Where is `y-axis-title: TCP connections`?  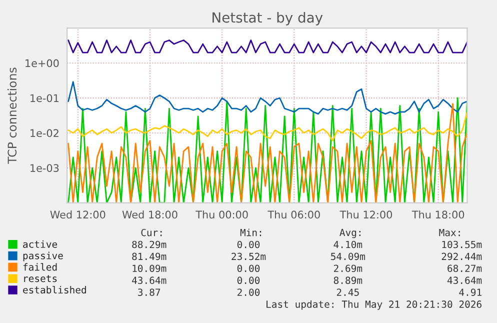 y-axis-title: TCP connections is located at coordinates (12, 116).